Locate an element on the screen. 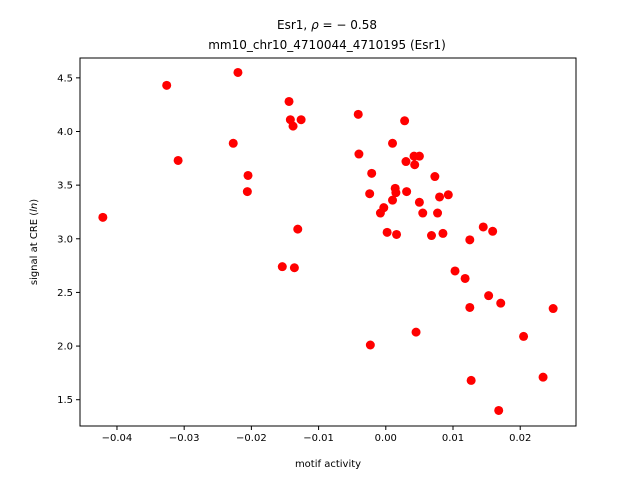 This screenshot has height=480, width=640. title-rho-symbol: ρ is located at coordinates (315, 25).